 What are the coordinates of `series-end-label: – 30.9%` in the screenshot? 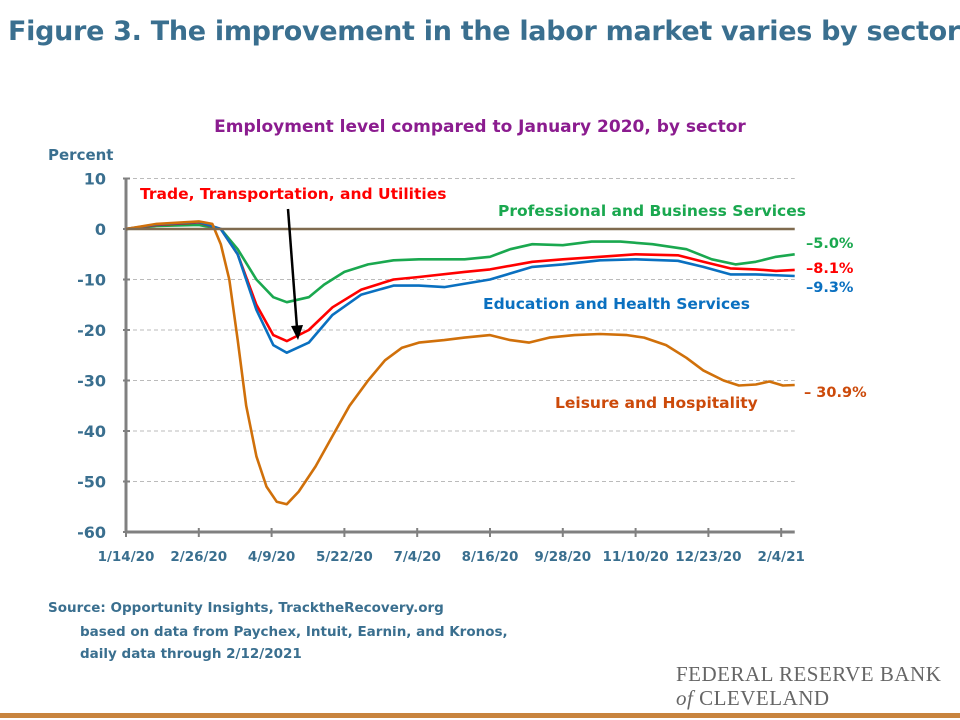 It's located at (835, 393).